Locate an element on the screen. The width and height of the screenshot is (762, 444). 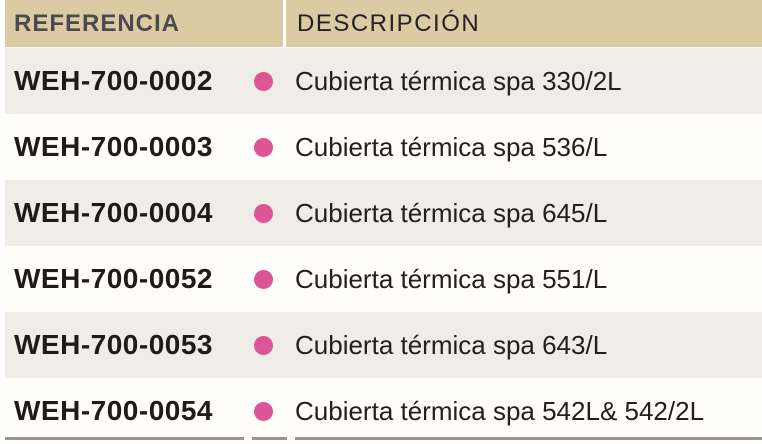
reference-value: WEH-700-0004 is located at coordinates (113, 212).